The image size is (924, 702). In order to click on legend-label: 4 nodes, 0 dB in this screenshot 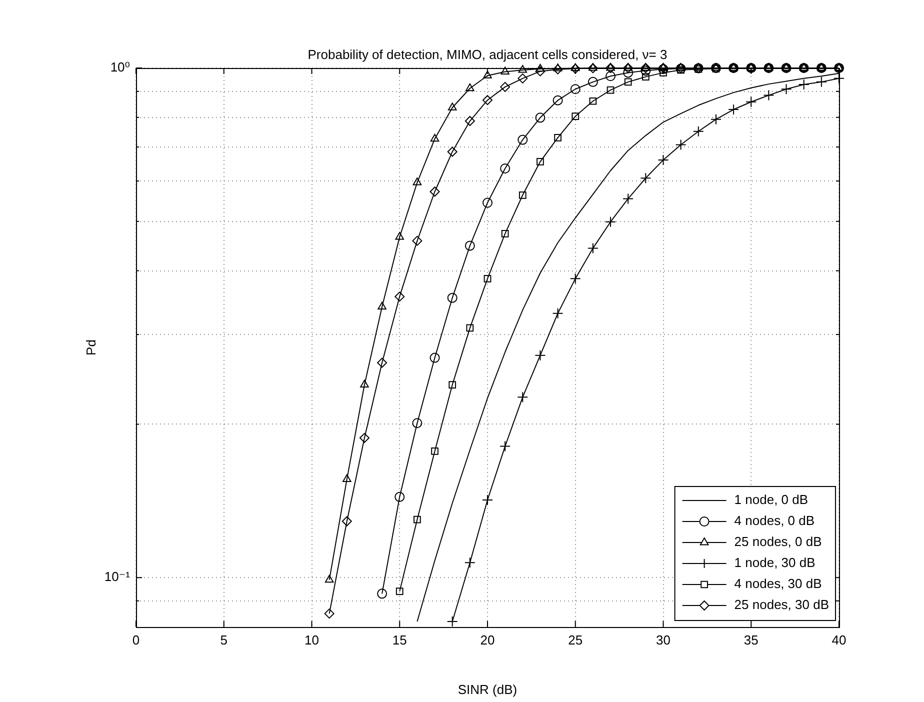, I will do `click(774, 520)`.